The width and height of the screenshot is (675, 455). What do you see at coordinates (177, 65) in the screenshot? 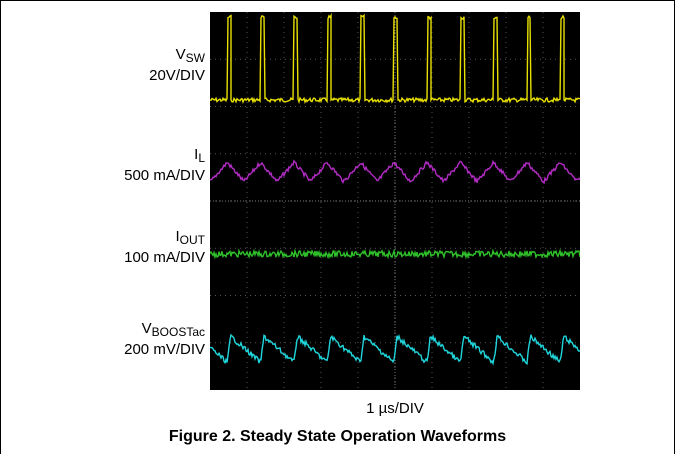
I see `label-vsw: VSW 20V/DIV` at bounding box center [177, 65].